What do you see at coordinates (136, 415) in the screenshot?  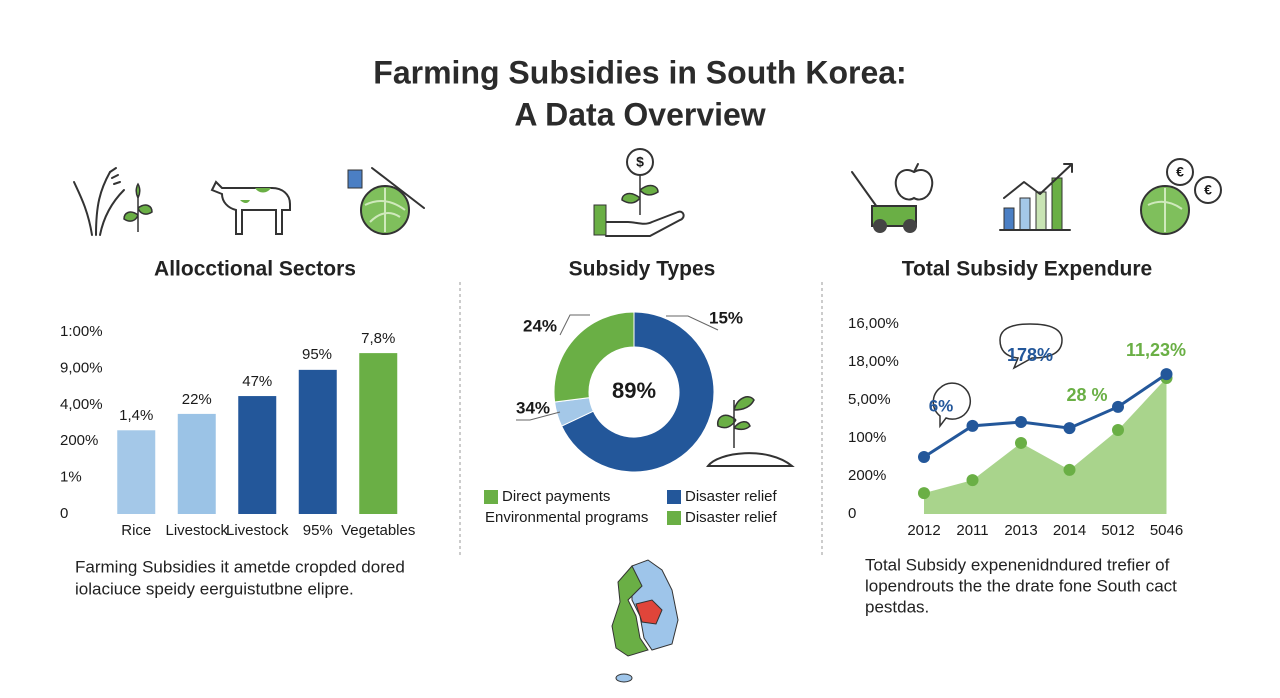 I see `data-label: 1,4%` at bounding box center [136, 415].